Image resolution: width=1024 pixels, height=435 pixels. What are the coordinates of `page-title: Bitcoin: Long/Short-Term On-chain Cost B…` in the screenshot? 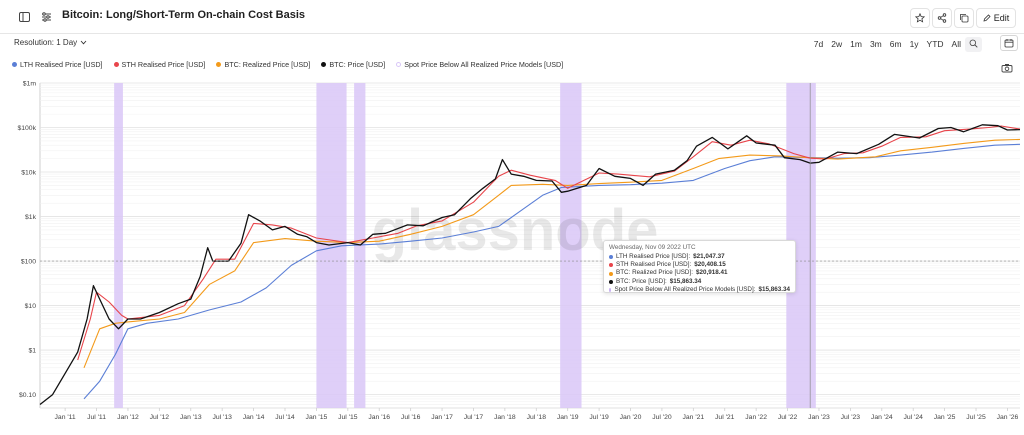 It's located at (184, 15).